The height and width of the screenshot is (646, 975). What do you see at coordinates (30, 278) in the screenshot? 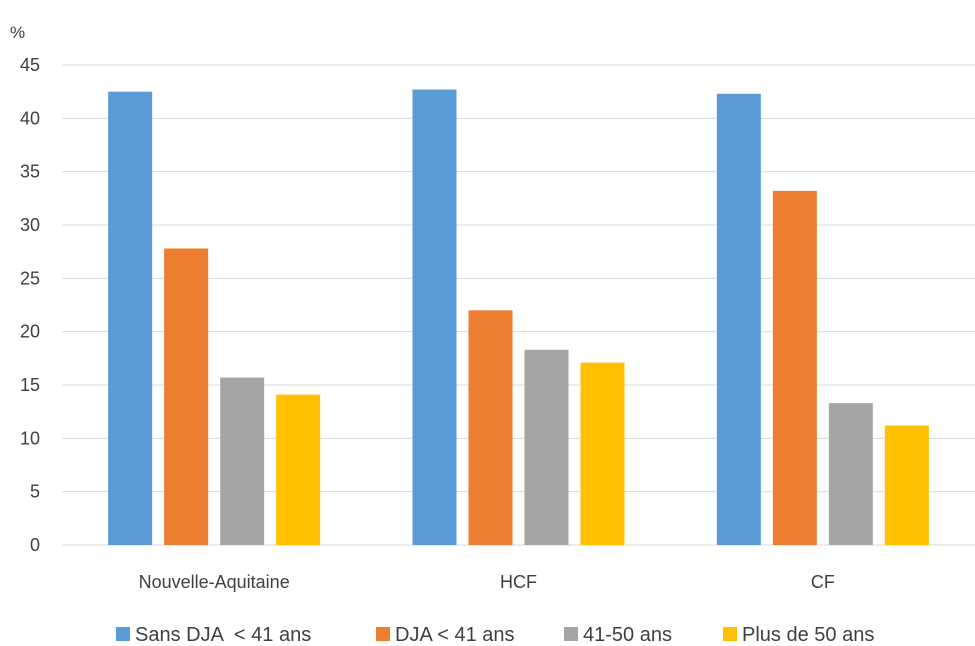
I see `y-tick-label: 25` at bounding box center [30, 278].